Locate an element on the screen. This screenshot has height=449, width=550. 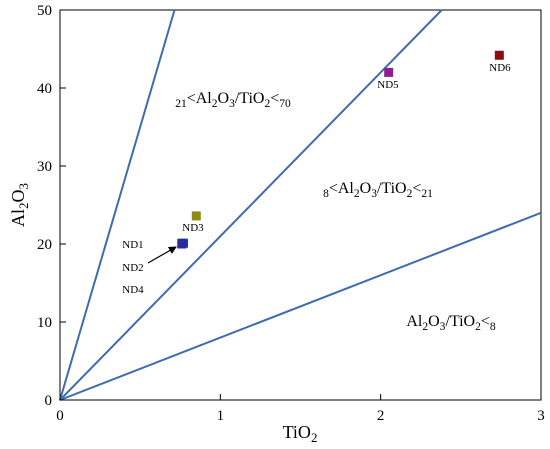
x-tick-label: 3 is located at coordinates (541, 416).